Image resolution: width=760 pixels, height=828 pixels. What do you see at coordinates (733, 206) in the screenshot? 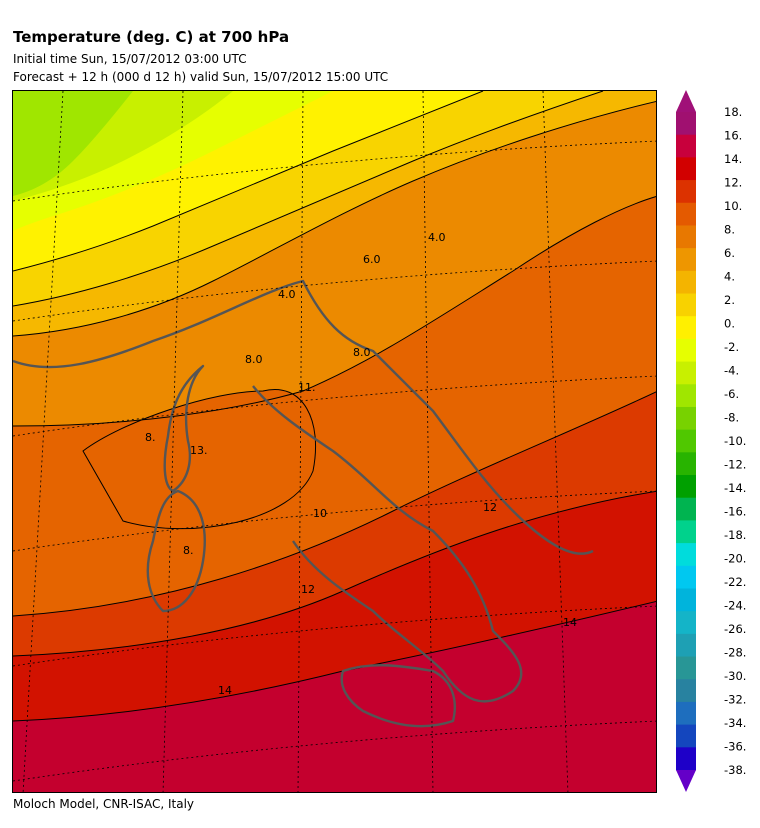
I see `legend-tick-label: 10.` at bounding box center [733, 206].